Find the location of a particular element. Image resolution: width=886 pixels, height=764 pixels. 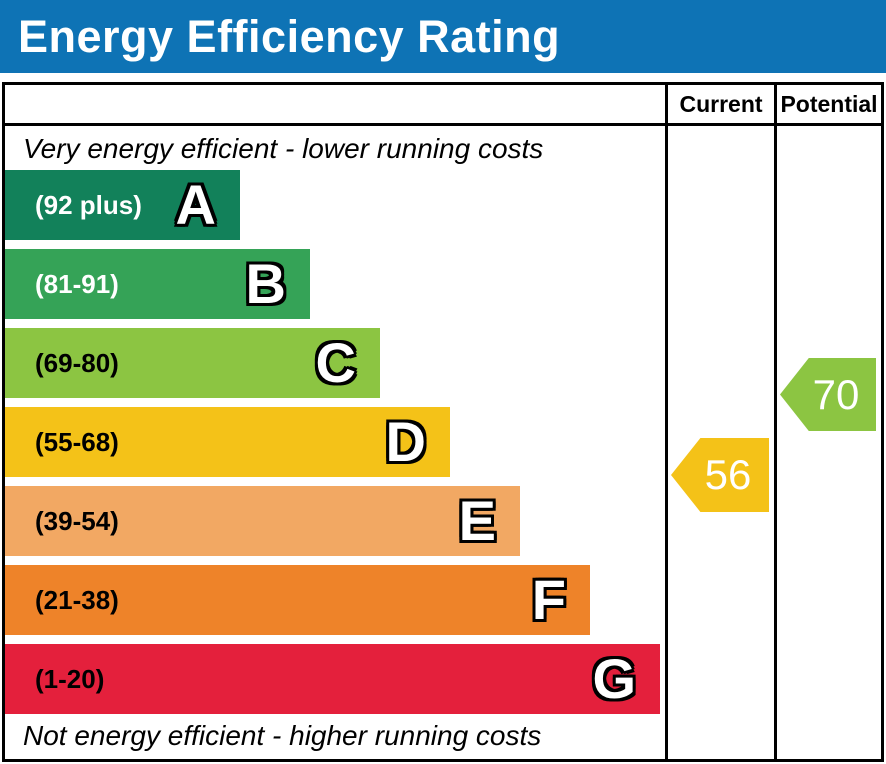

band-g: (1-20) G is located at coordinates (332, 679).